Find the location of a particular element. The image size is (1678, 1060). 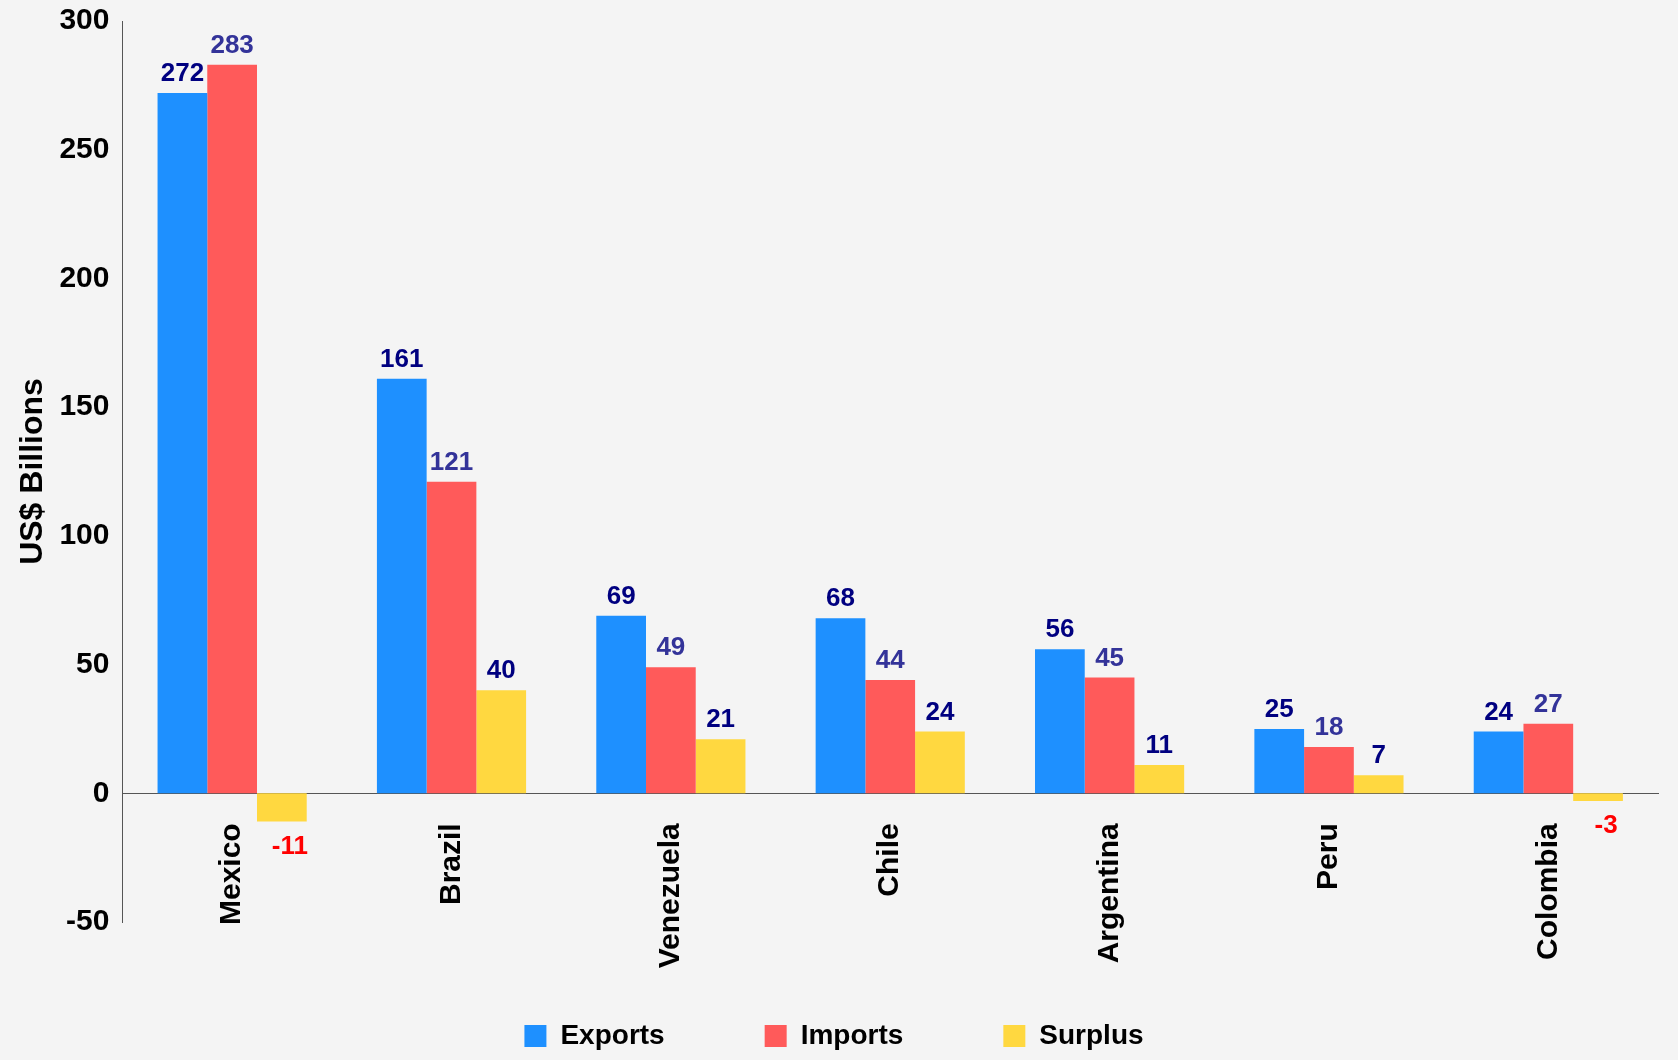

y-tick-label: 0 is located at coordinates (101, 791).